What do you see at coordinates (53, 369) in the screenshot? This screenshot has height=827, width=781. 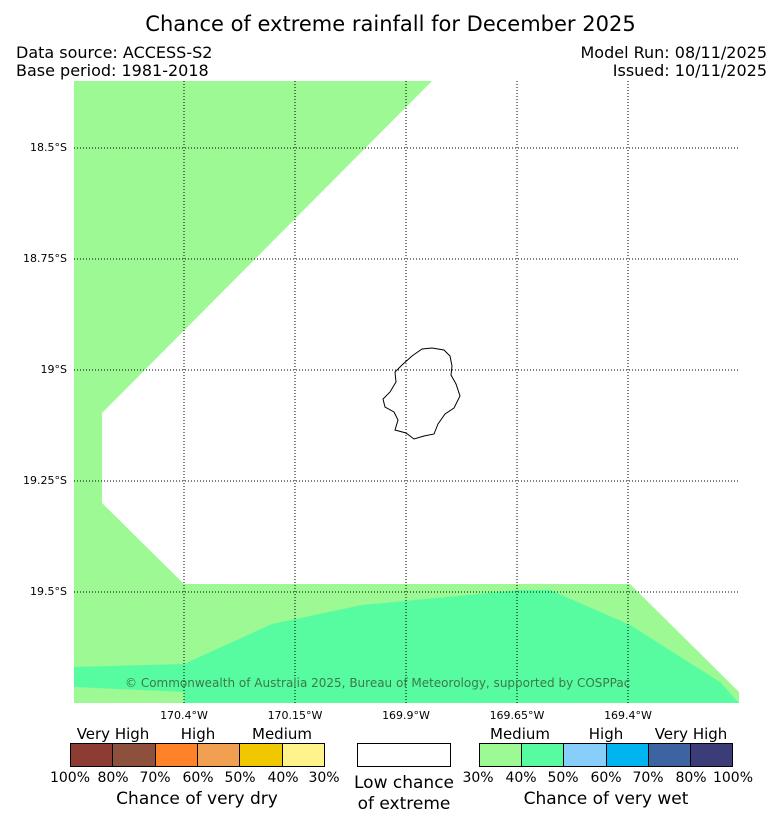 I see `lat-label: 19°S` at bounding box center [53, 369].